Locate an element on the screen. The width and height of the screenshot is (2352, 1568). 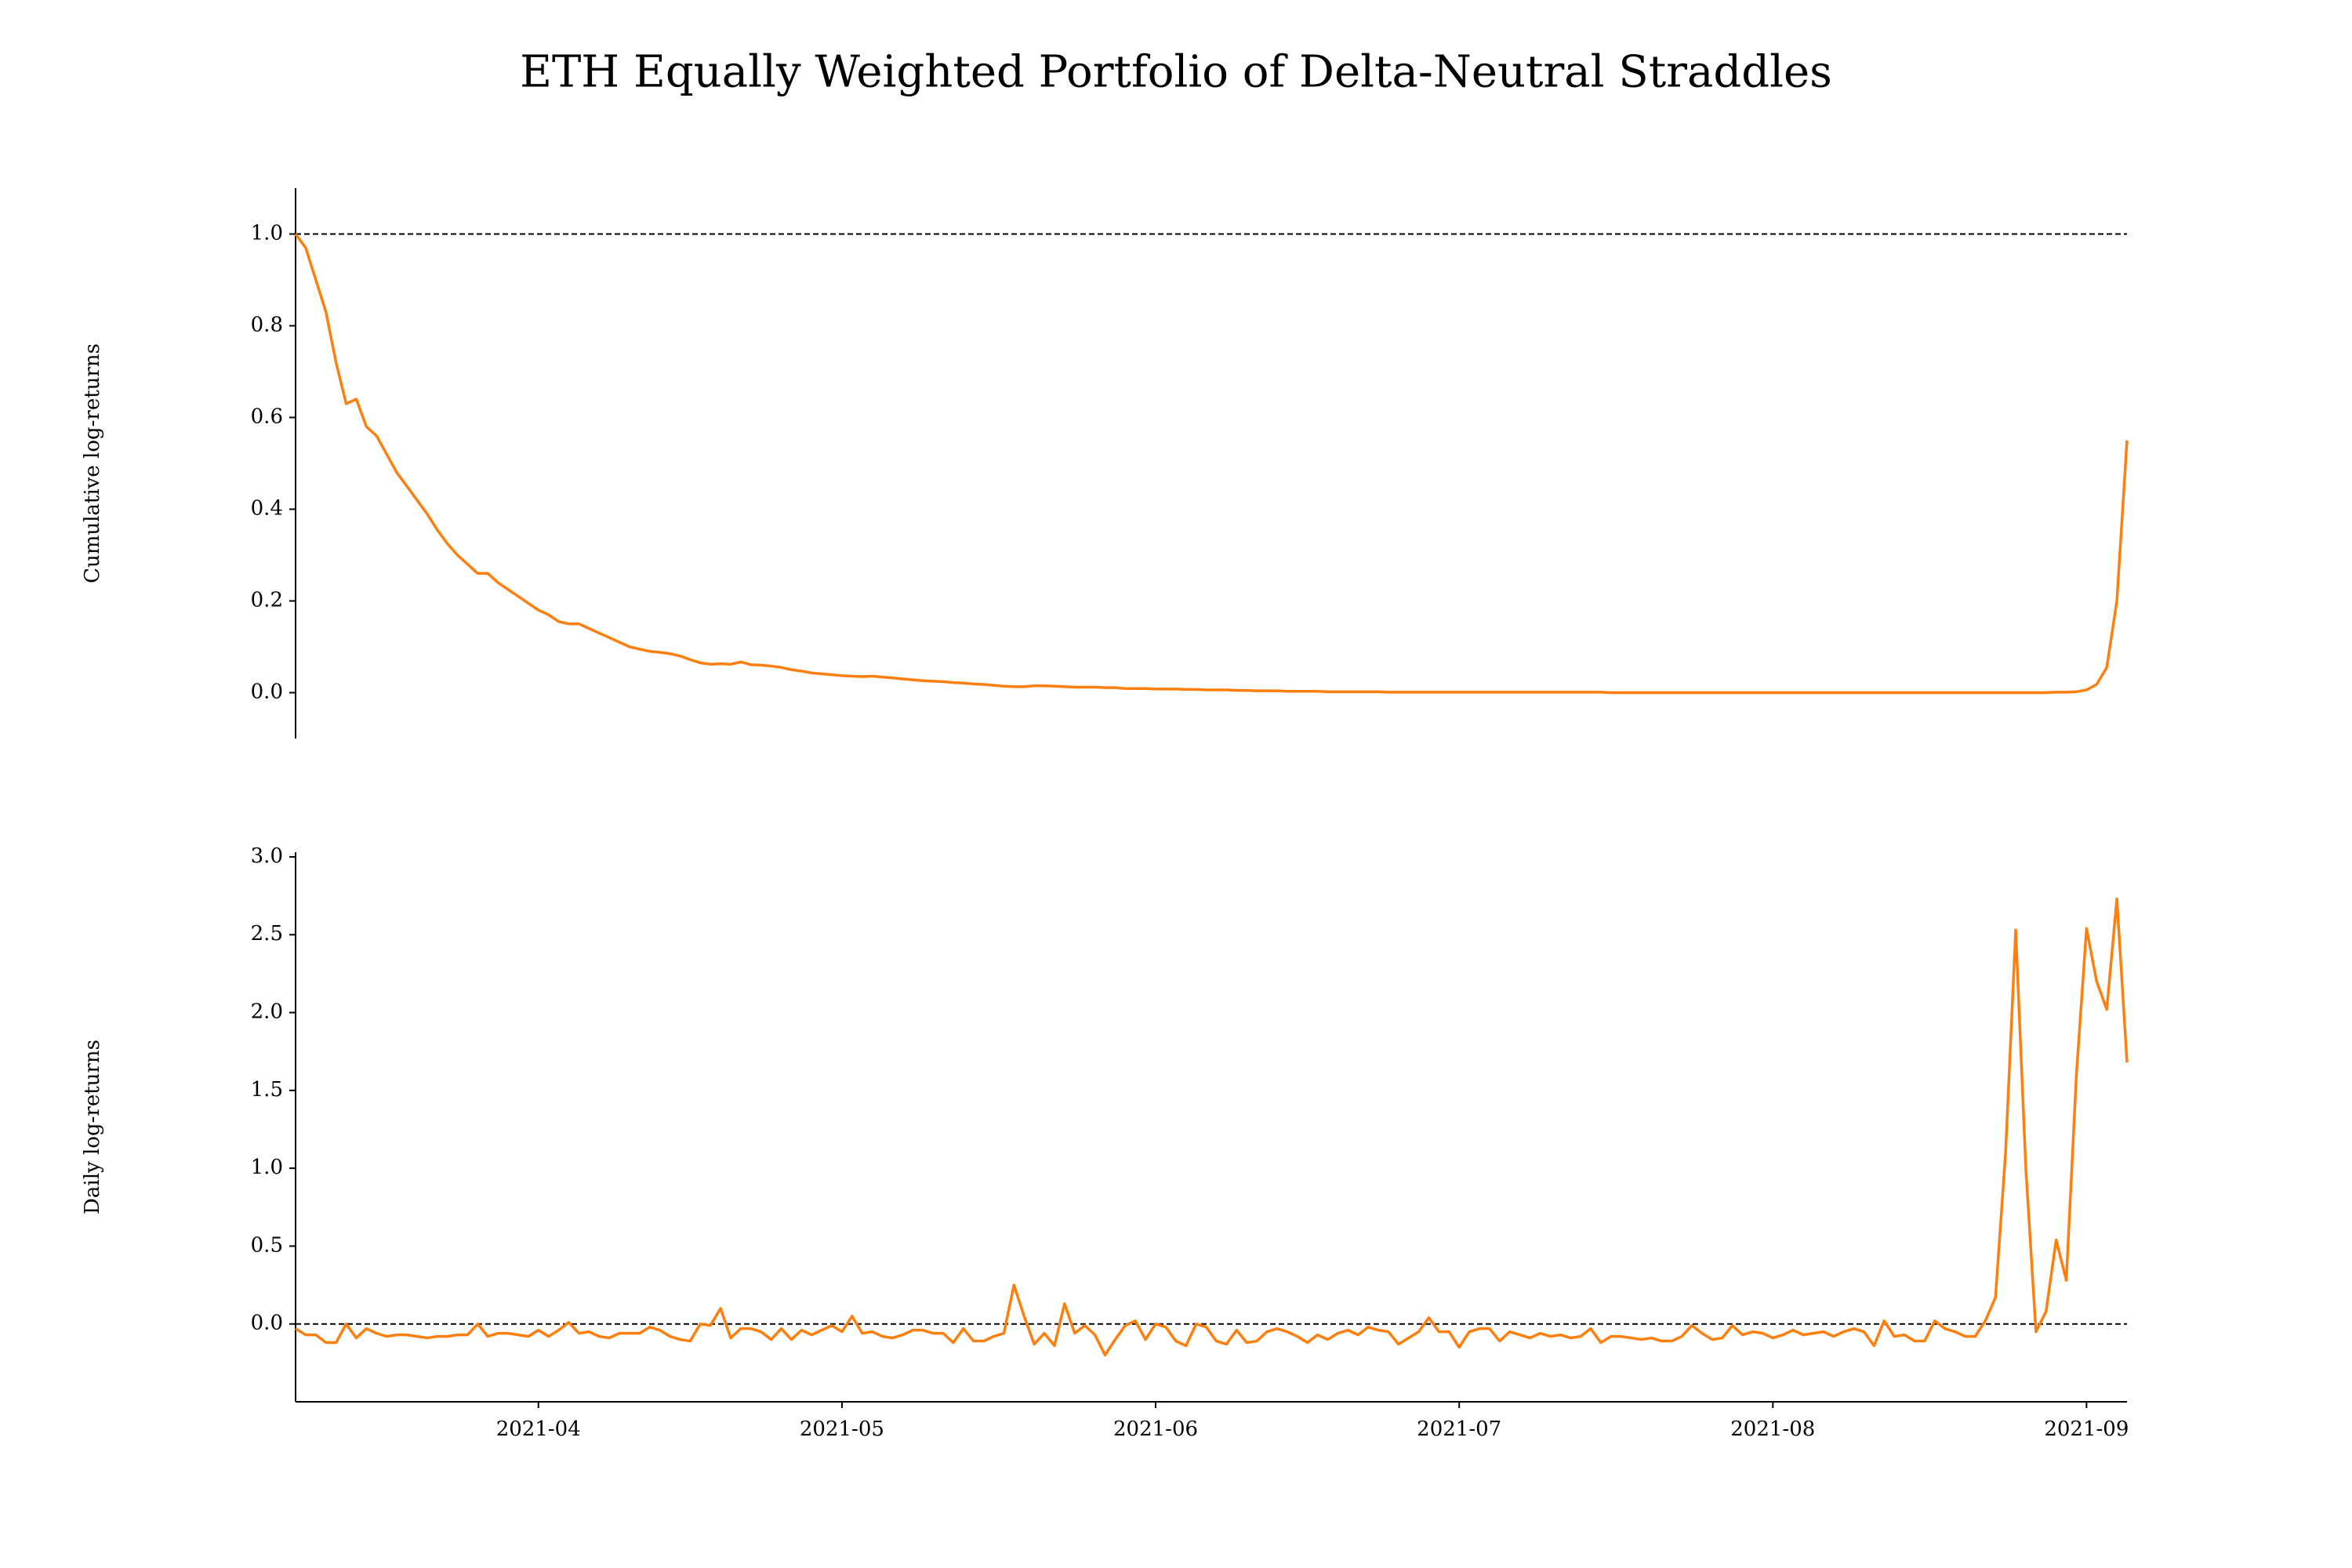
x-tick-label: 2021-08 is located at coordinates (1773, 1429).